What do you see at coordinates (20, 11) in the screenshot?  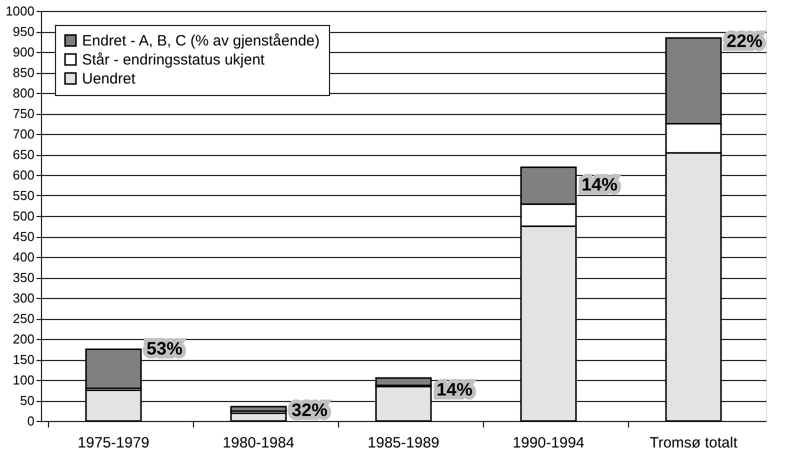 I see `y-tick-label: 1000` at bounding box center [20, 11].